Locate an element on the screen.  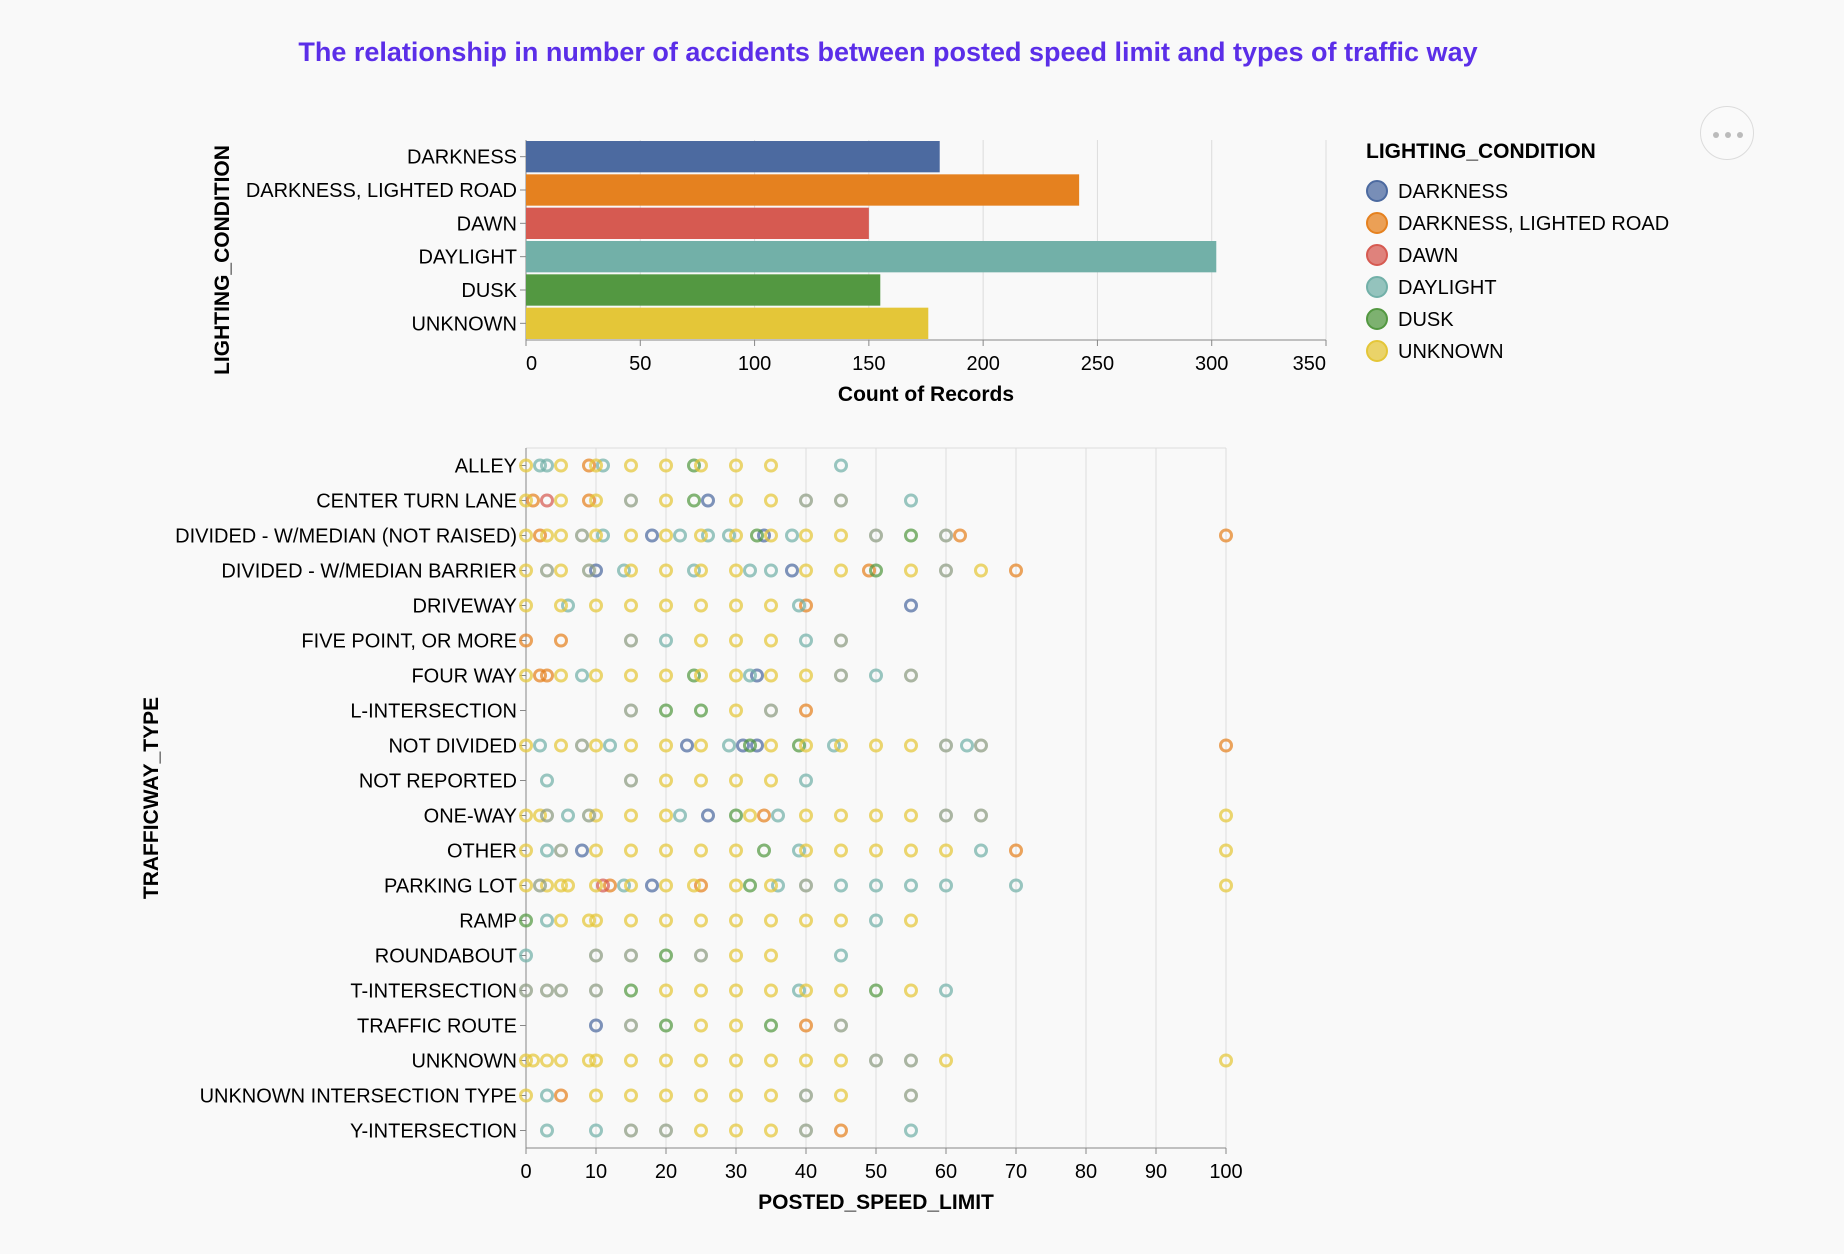
bar-dusk is located at coordinates (703, 290).